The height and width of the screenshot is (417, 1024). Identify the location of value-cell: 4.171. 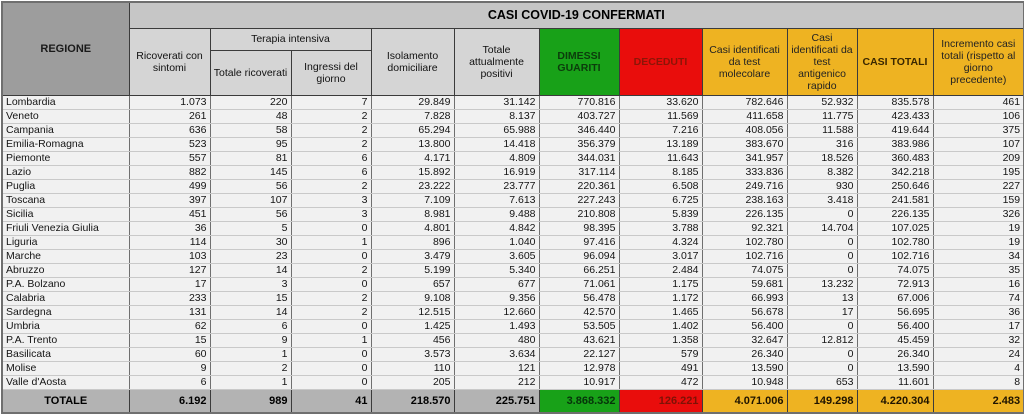
(412, 158).